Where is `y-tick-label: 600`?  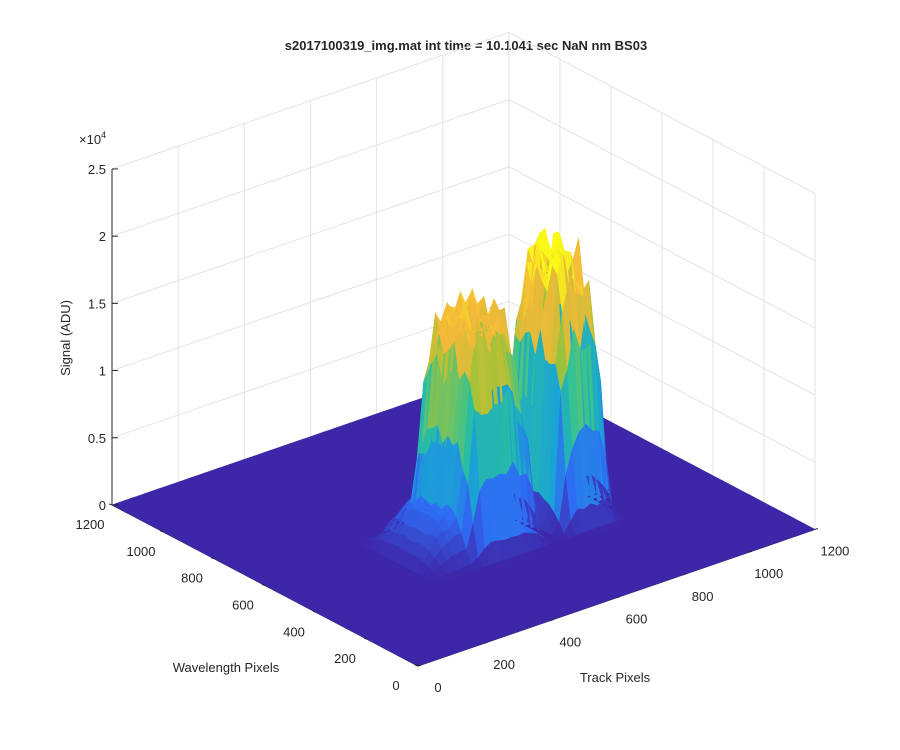 y-tick-label: 600 is located at coordinates (243, 604).